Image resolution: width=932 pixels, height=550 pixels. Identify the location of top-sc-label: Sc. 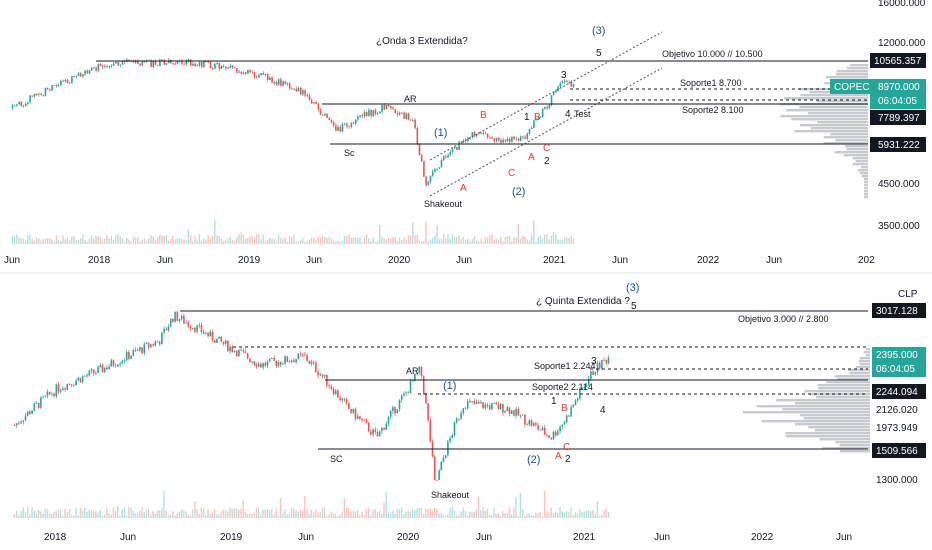
(349, 153).